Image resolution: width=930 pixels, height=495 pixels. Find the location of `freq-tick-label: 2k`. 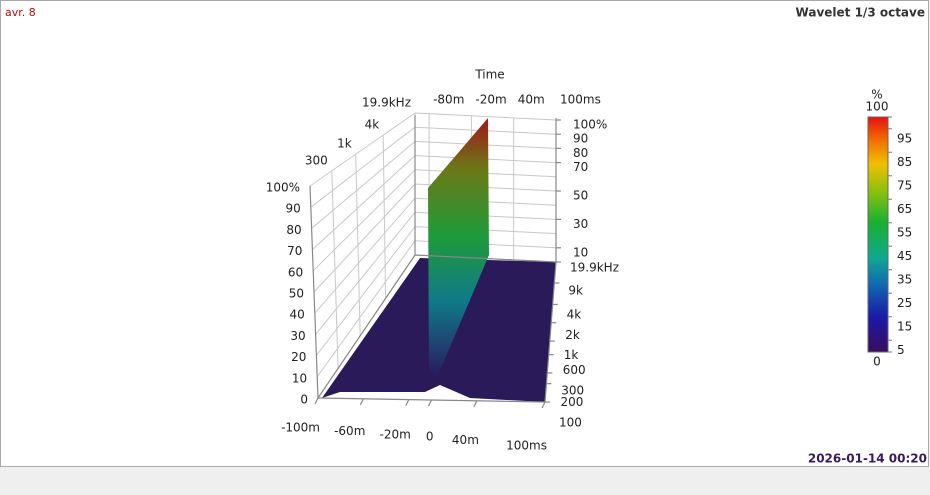

freq-tick-label: 2k is located at coordinates (572, 335).